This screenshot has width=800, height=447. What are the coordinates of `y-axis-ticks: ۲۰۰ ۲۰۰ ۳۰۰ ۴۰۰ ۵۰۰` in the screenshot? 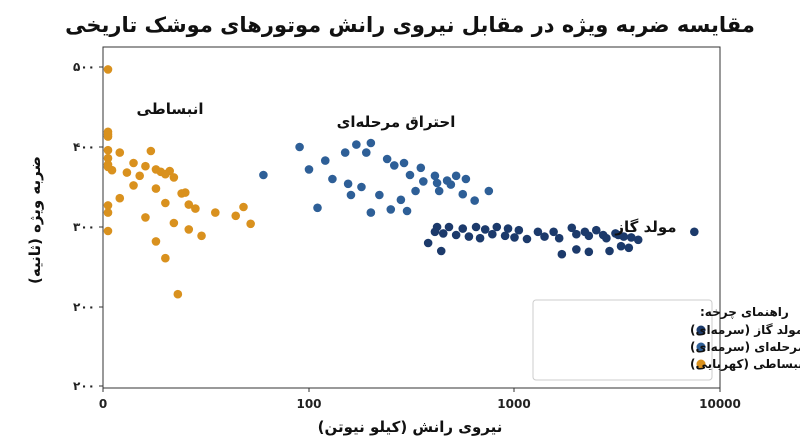 It's located at (88, 226).